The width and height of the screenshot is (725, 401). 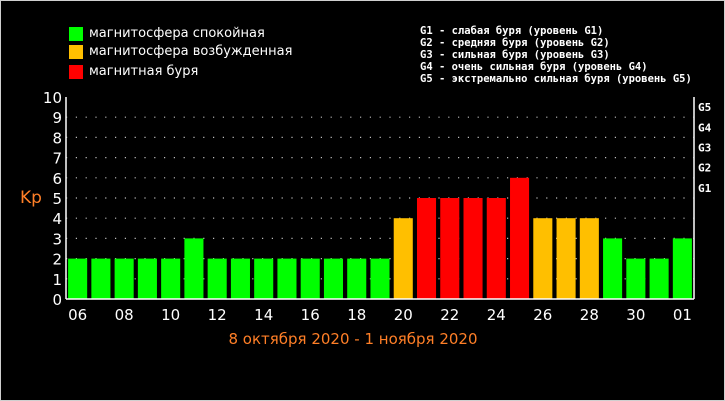 I want to click on y-tick-label: 3, so click(x=57, y=239).